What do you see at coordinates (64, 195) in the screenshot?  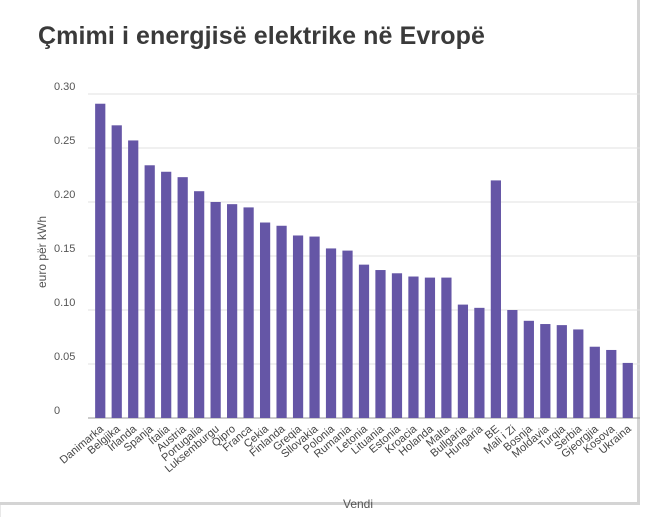 I see `y-tick-label: 0.20` at bounding box center [64, 195].